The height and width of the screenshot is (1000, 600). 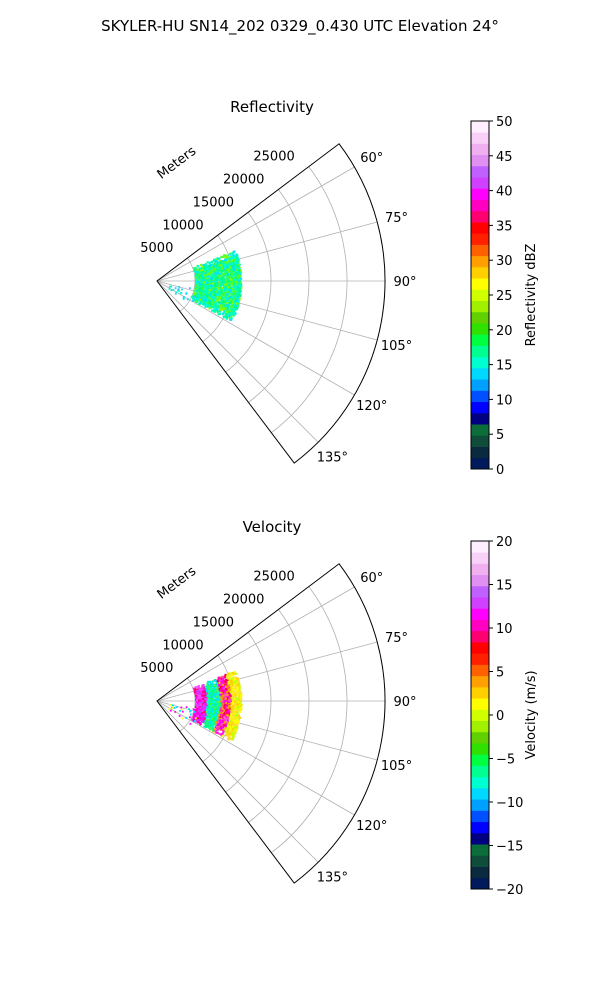 I want to click on colorbar-tick-label: 0, so click(x=500, y=716).